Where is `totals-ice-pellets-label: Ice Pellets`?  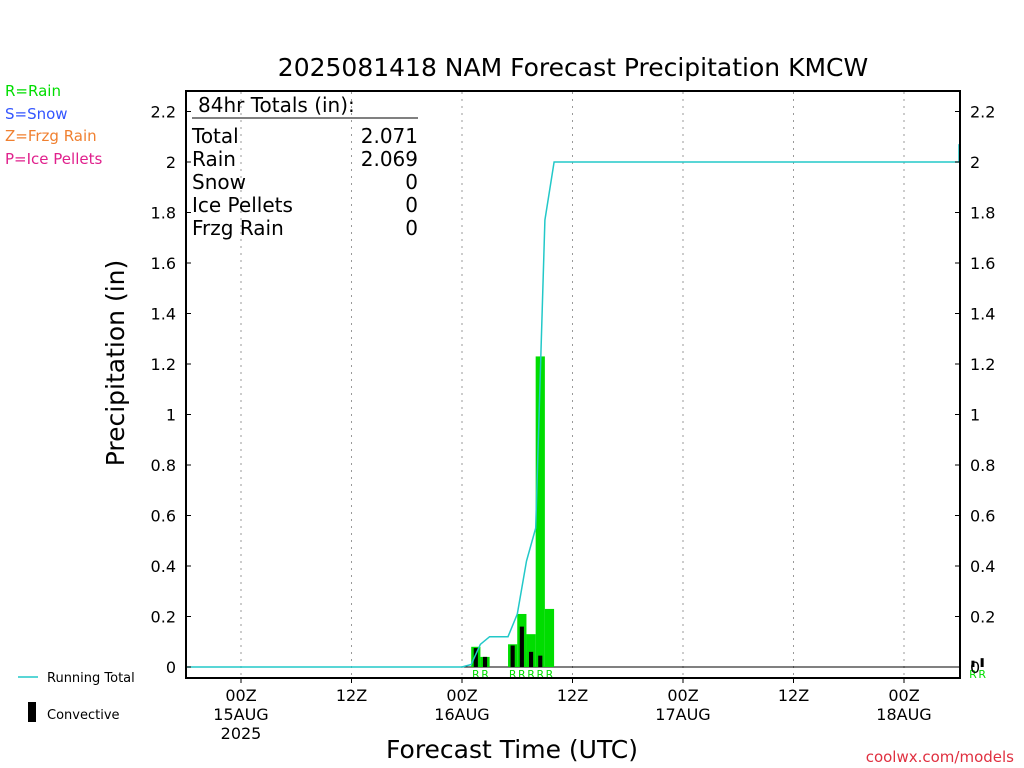
totals-ice-pellets-label: Ice Pellets is located at coordinates (242, 205).